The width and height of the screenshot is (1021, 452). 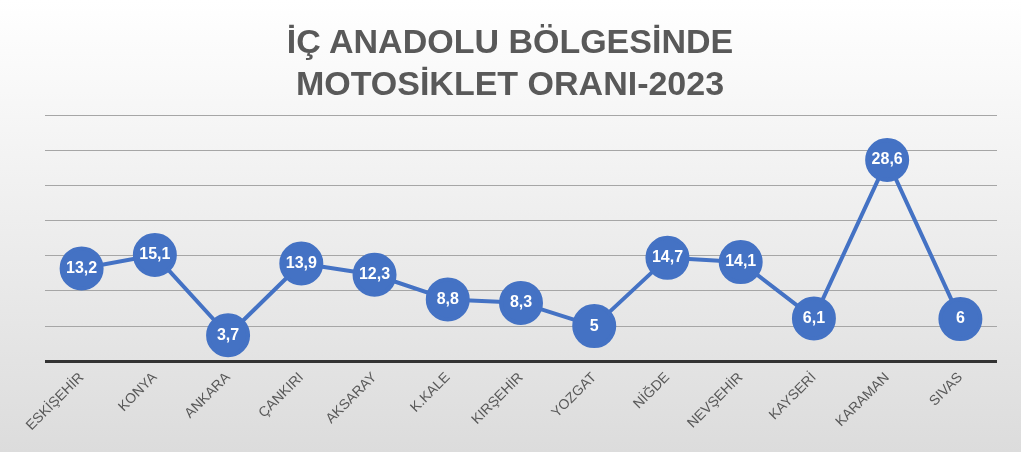 I want to click on data-label: 3,7, so click(x=228, y=334).